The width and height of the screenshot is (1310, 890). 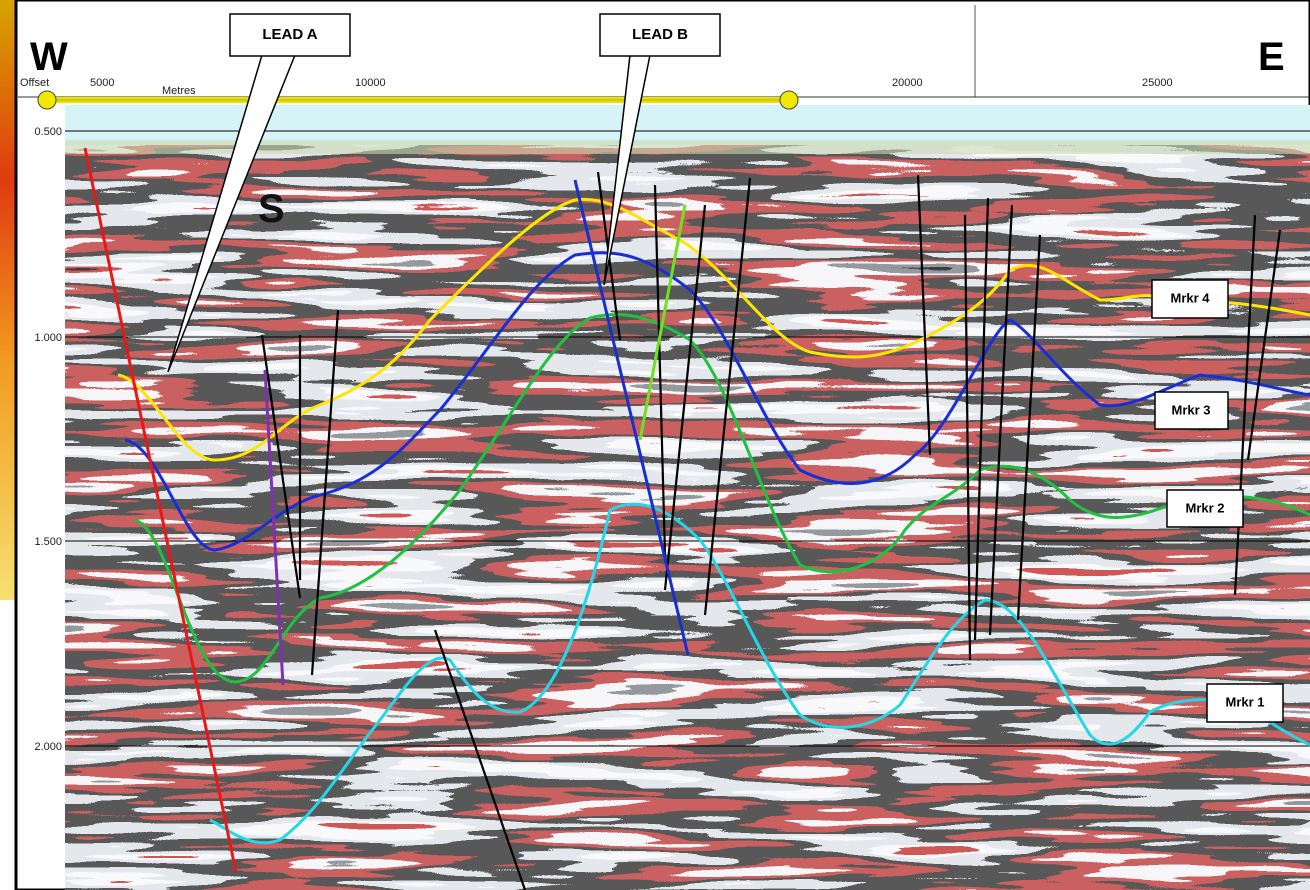 What do you see at coordinates (631, 417) in the screenshot?
I see `fault-blue` at bounding box center [631, 417].